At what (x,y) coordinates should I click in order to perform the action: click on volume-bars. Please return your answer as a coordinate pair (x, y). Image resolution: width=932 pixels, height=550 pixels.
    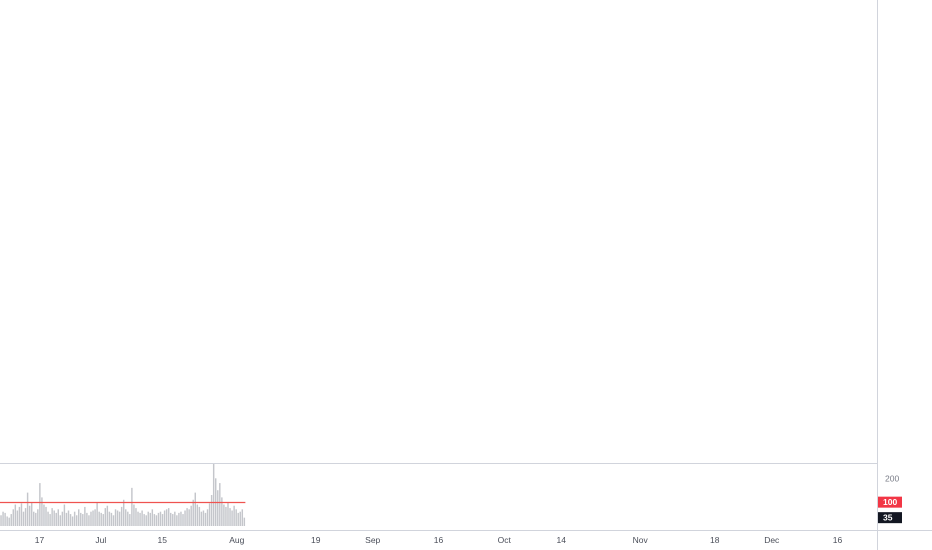
    Looking at the image, I should click on (123, 495).